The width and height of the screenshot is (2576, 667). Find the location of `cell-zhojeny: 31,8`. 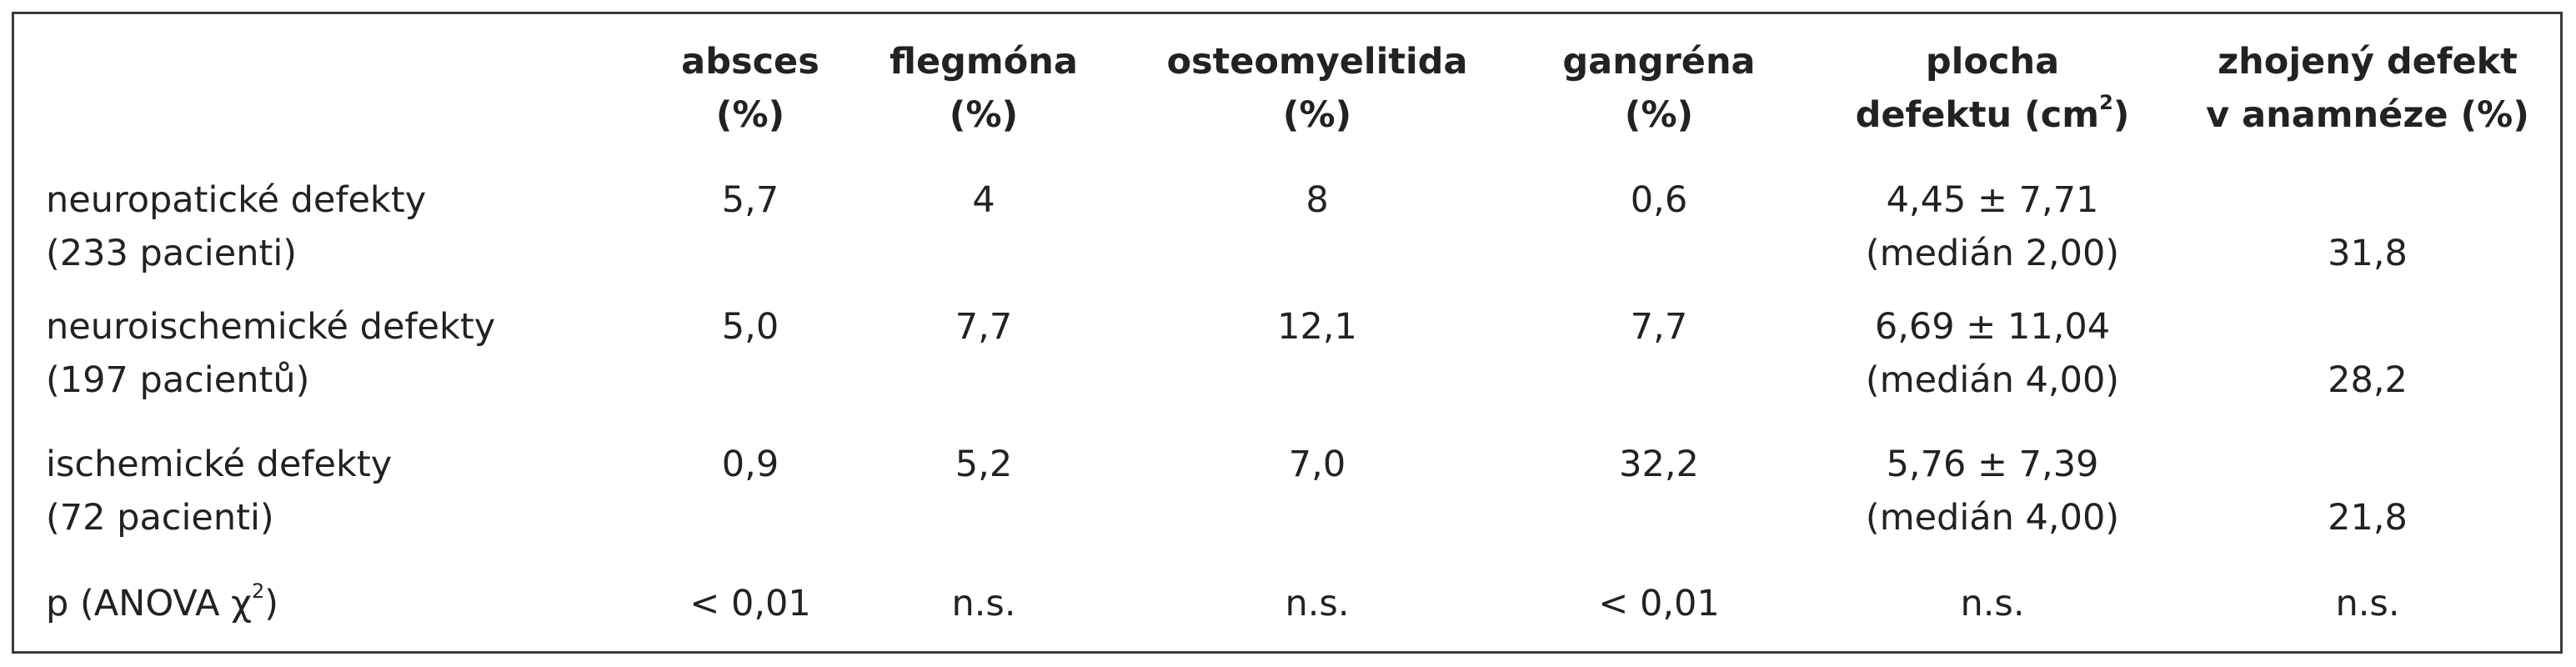

cell-zhojeny: 31,8 is located at coordinates (2368, 254).